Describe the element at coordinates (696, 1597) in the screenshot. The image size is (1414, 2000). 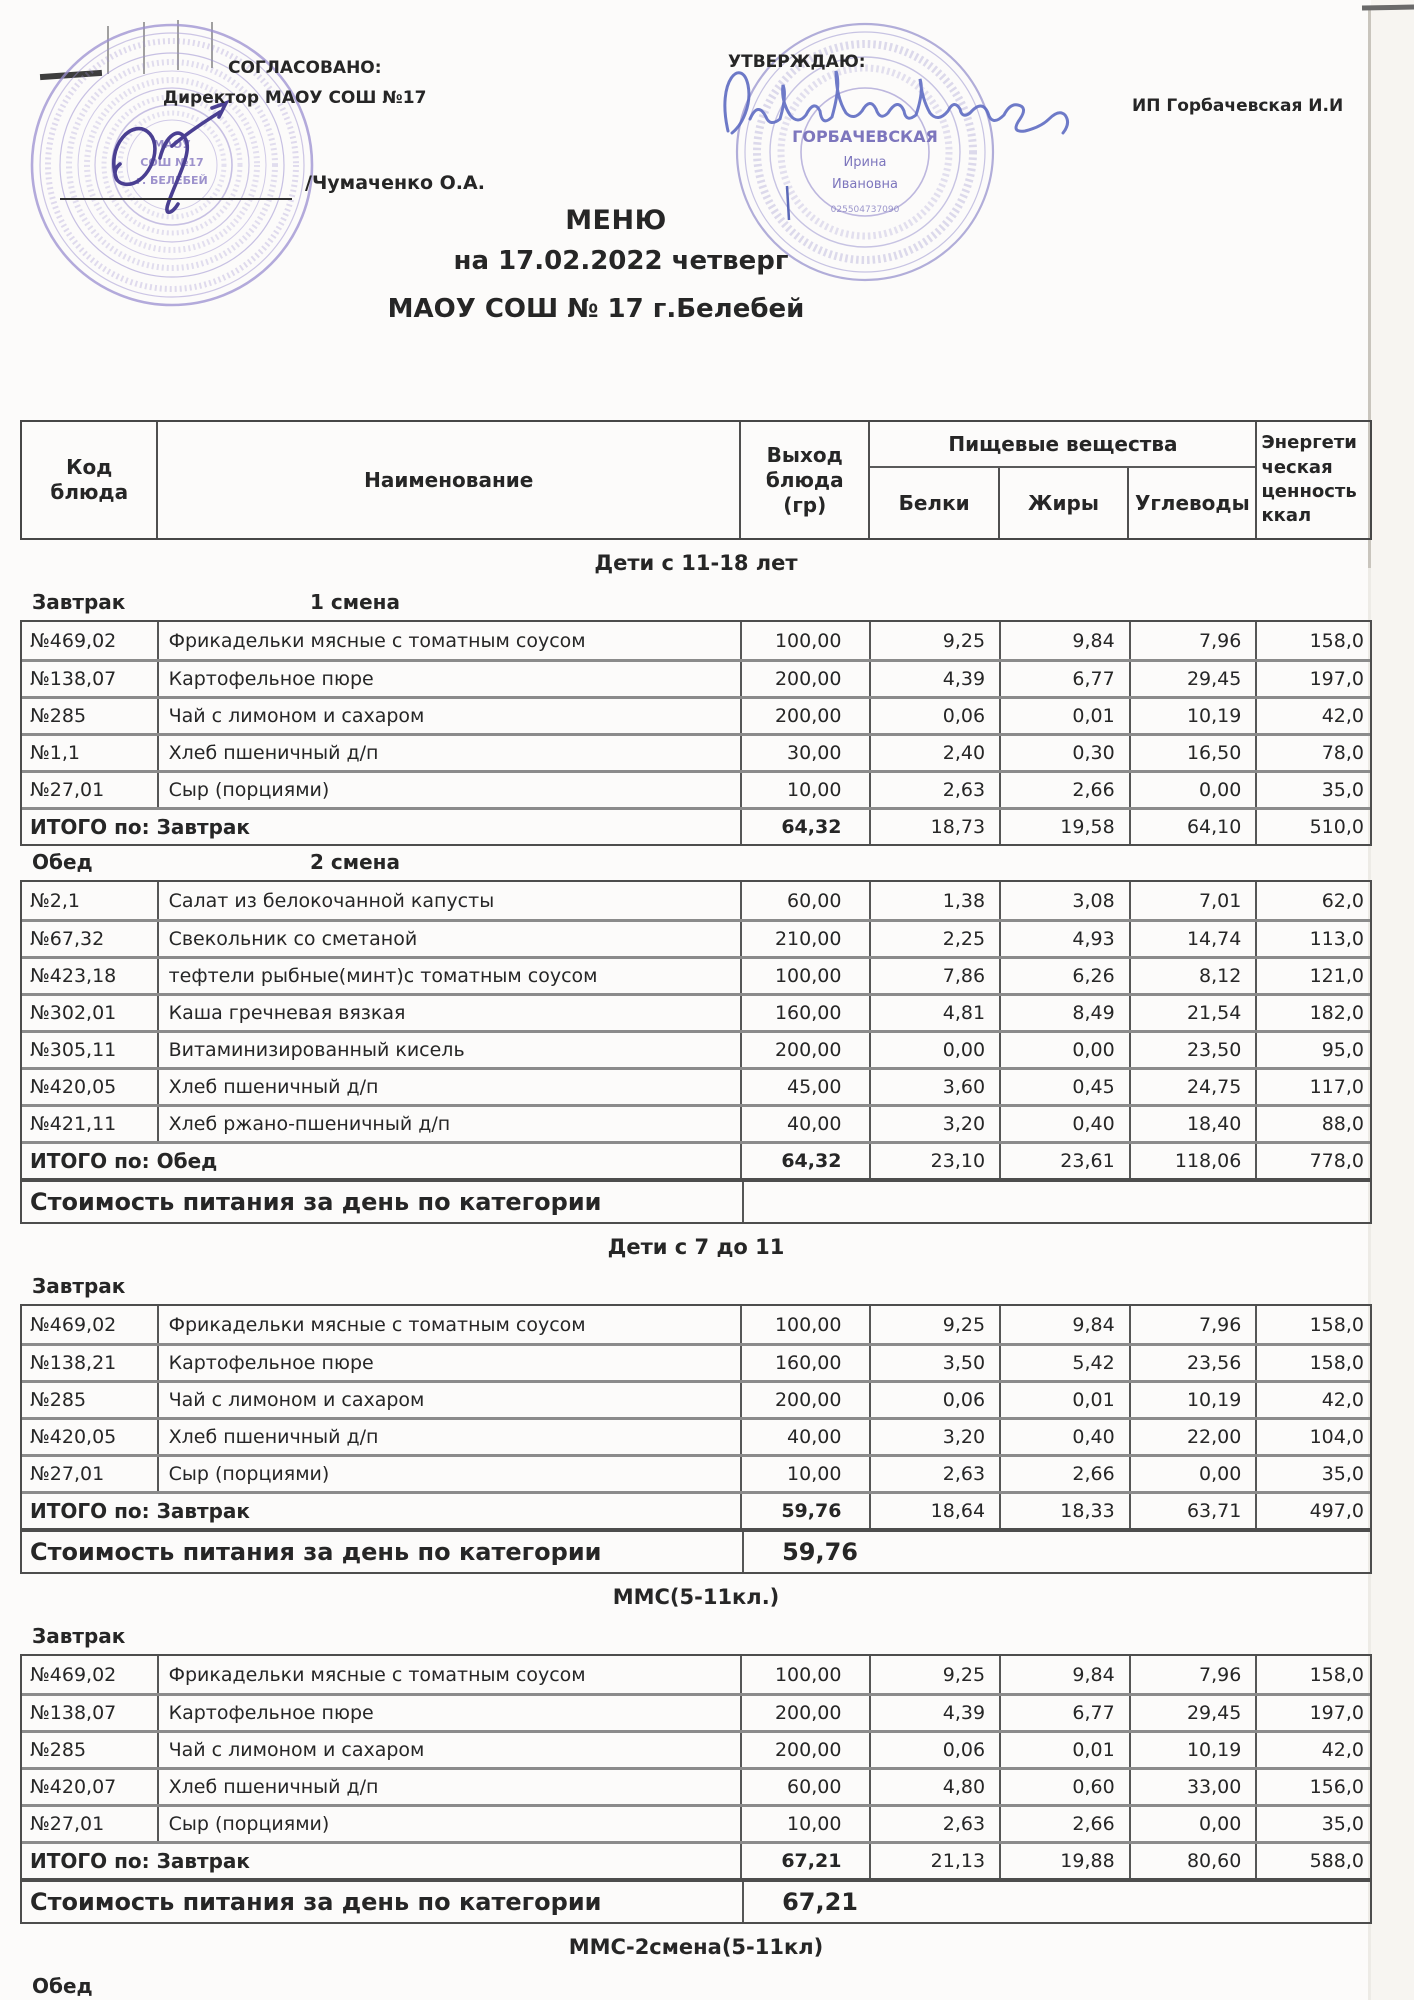
I see `category-band: ММС(5-11кл.)` at that location.